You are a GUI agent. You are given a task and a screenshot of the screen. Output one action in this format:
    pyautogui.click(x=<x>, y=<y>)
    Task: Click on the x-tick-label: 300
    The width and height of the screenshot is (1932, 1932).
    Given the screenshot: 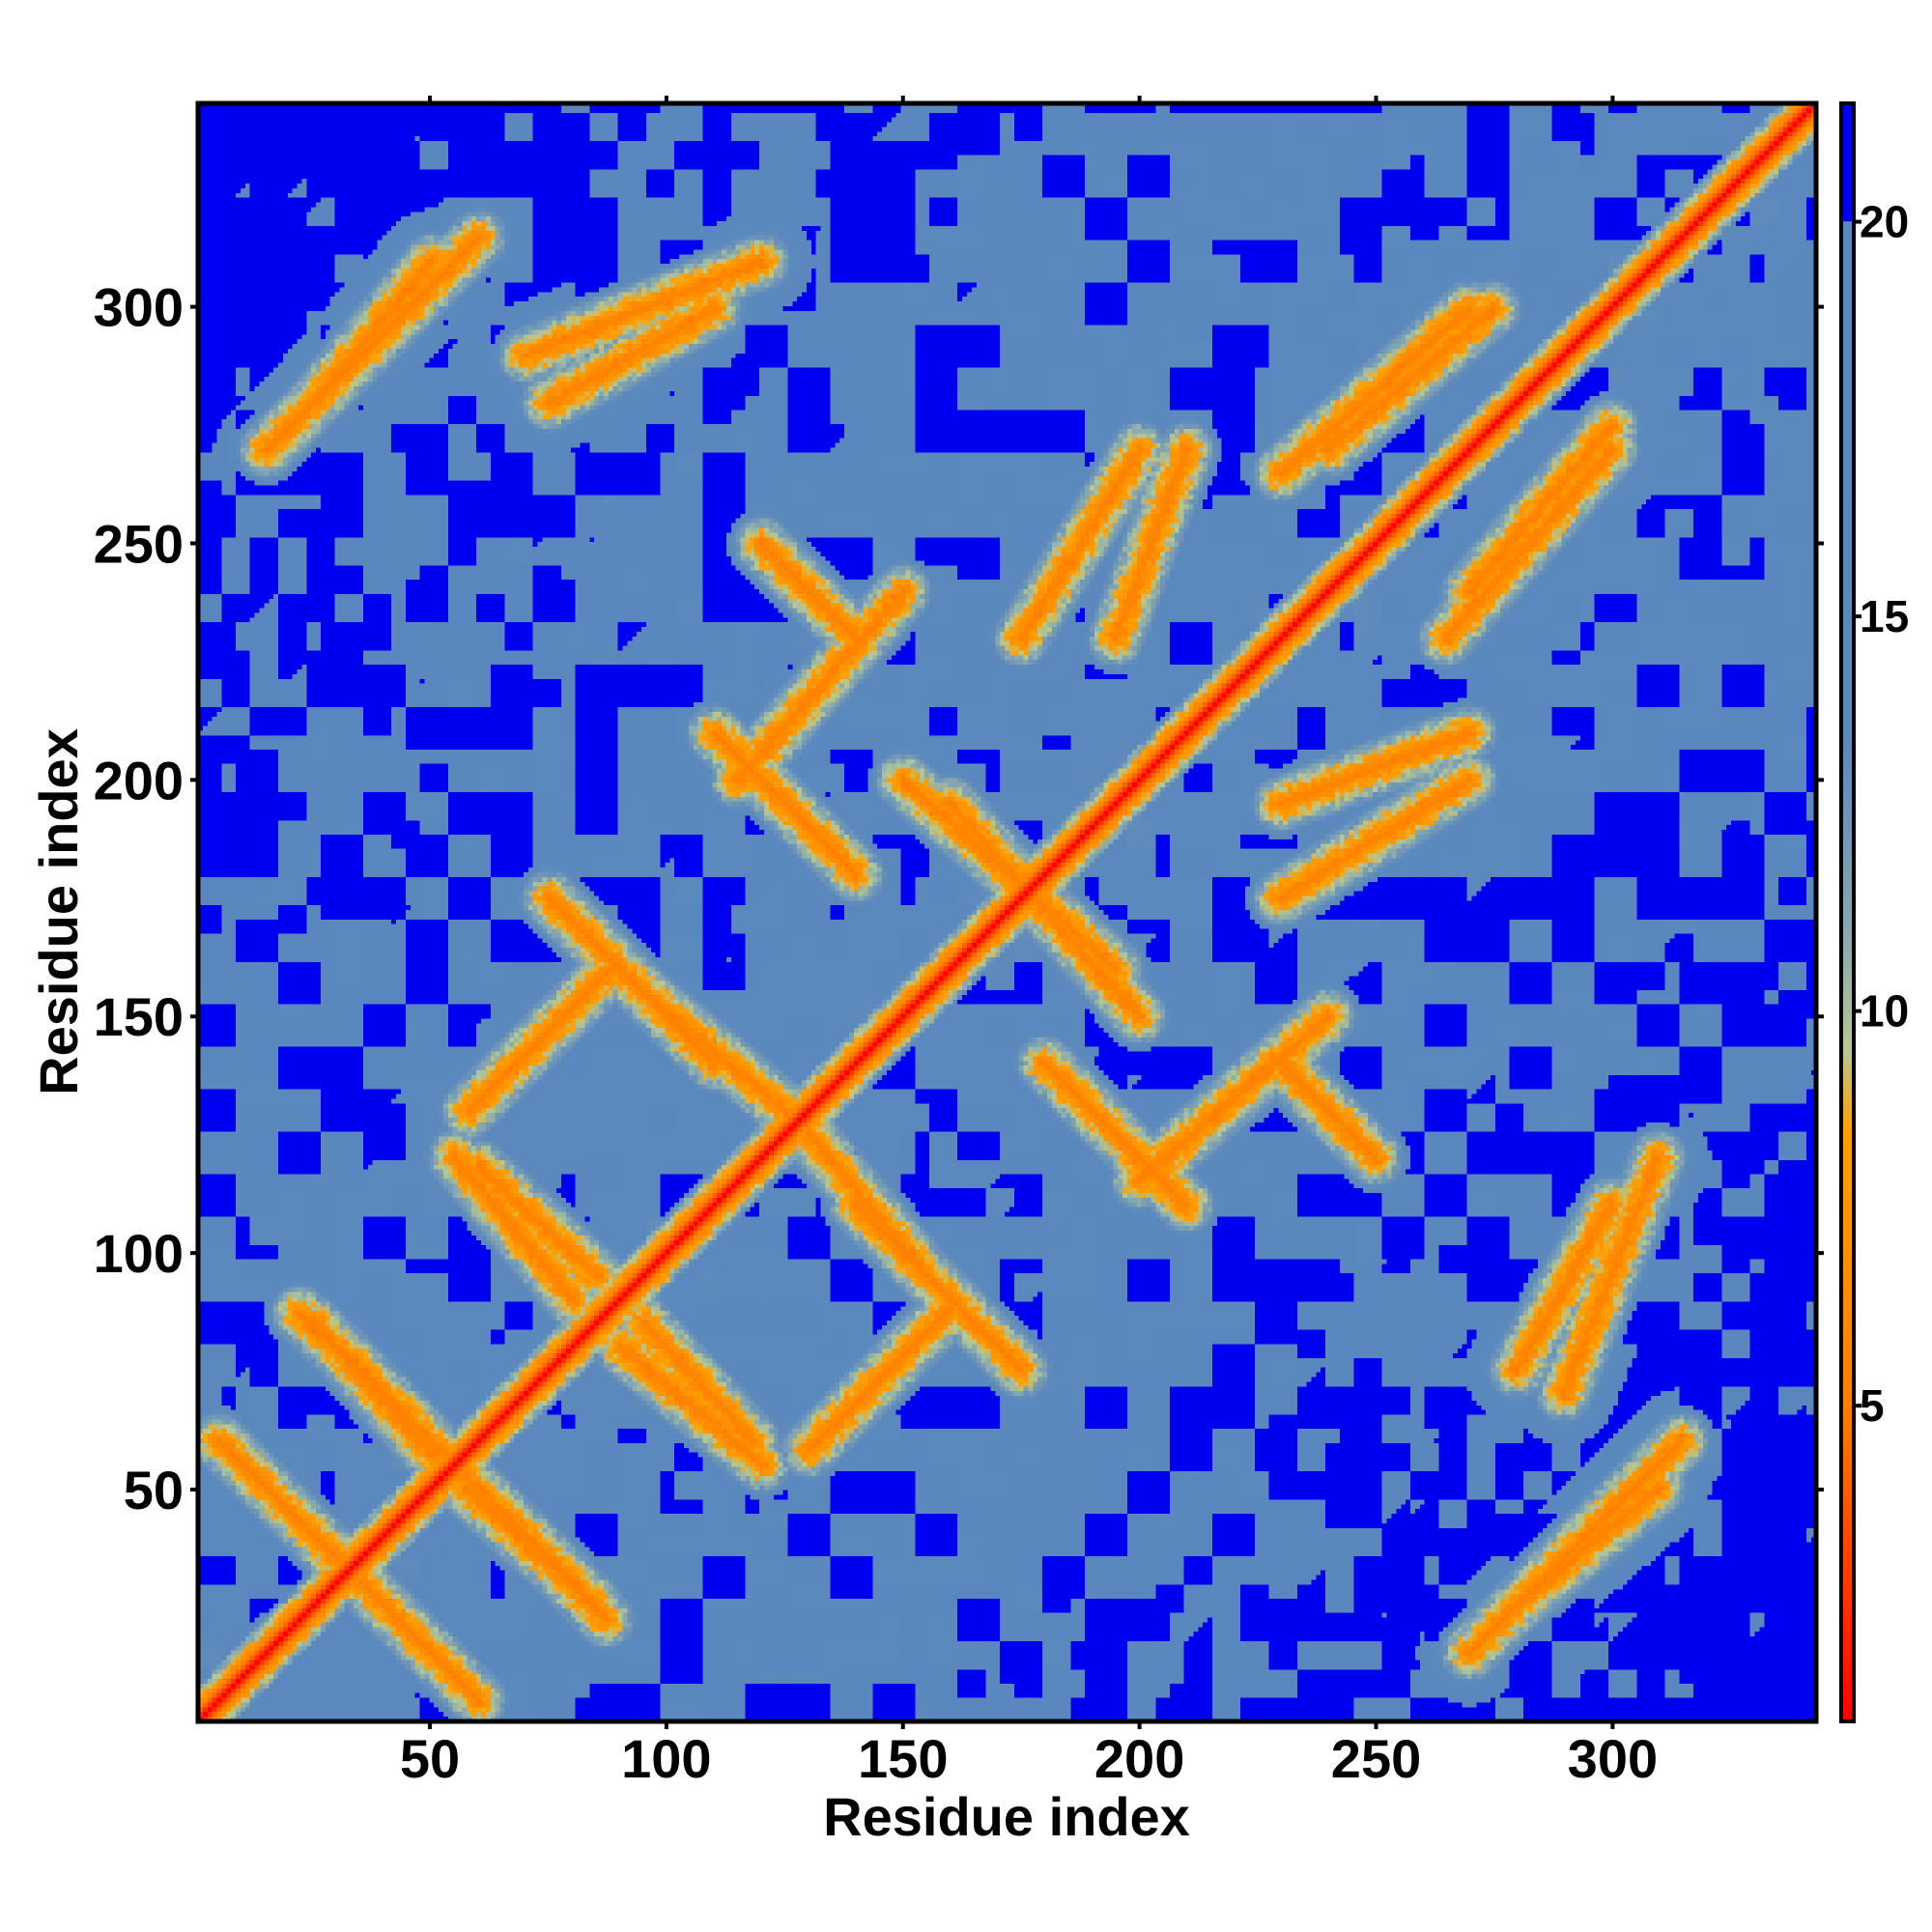 What is the action you would take?
    pyautogui.click(x=1613, y=1758)
    